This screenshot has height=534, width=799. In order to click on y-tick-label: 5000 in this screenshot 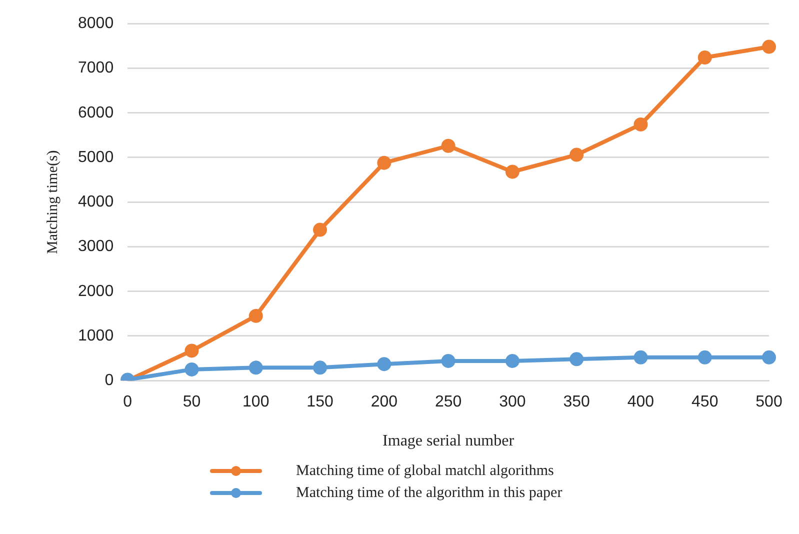, I will do `click(96, 157)`.